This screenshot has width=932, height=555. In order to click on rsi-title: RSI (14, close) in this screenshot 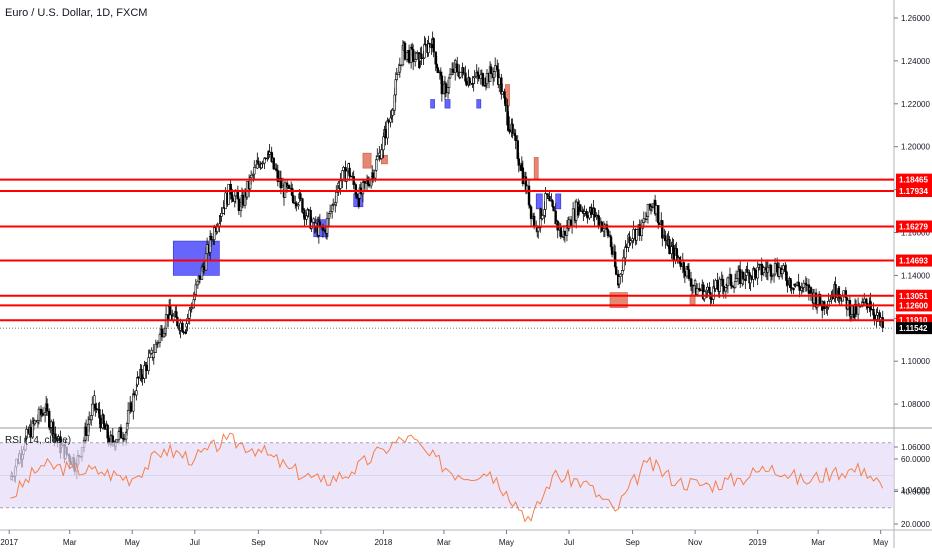, I will do `click(38, 440)`.